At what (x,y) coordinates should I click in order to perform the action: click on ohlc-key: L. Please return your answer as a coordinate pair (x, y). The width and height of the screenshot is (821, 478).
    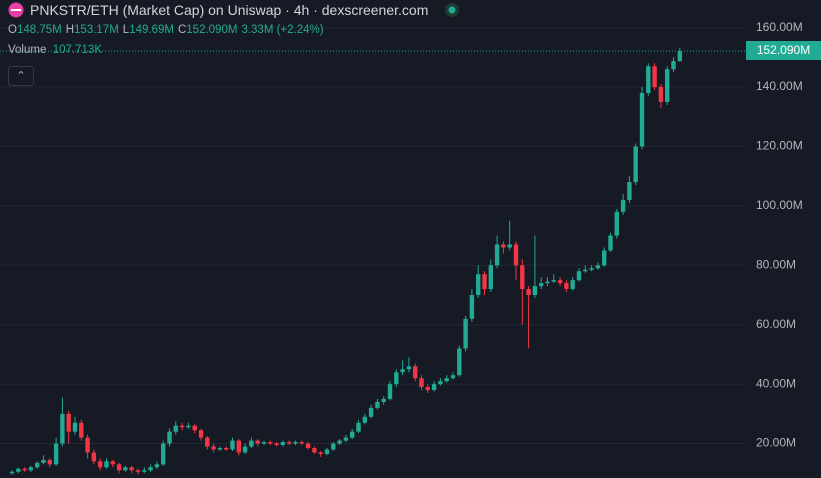
    Looking at the image, I should click on (126, 30).